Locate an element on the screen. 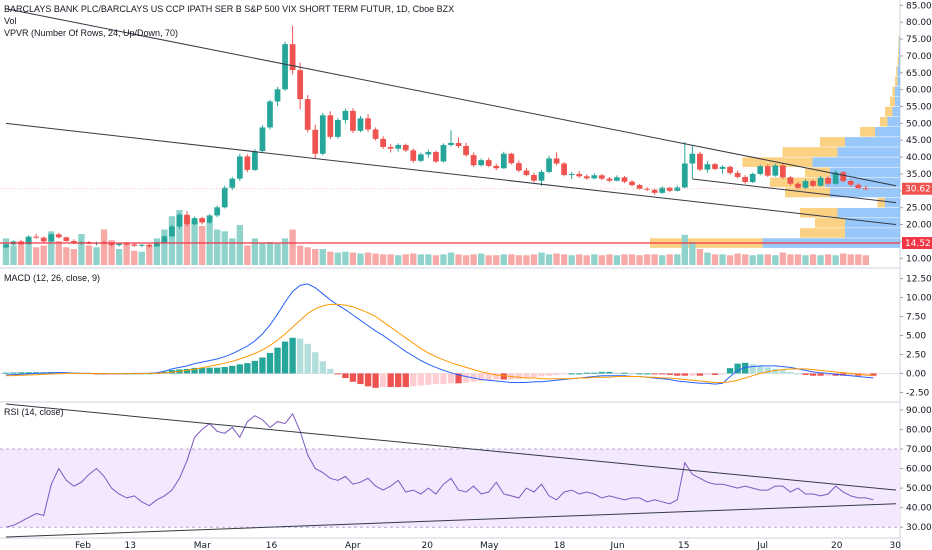 Image resolution: width=932 pixels, height=550 pixels. price-axis-label: 80.00 is located at coordinates (919, 23).